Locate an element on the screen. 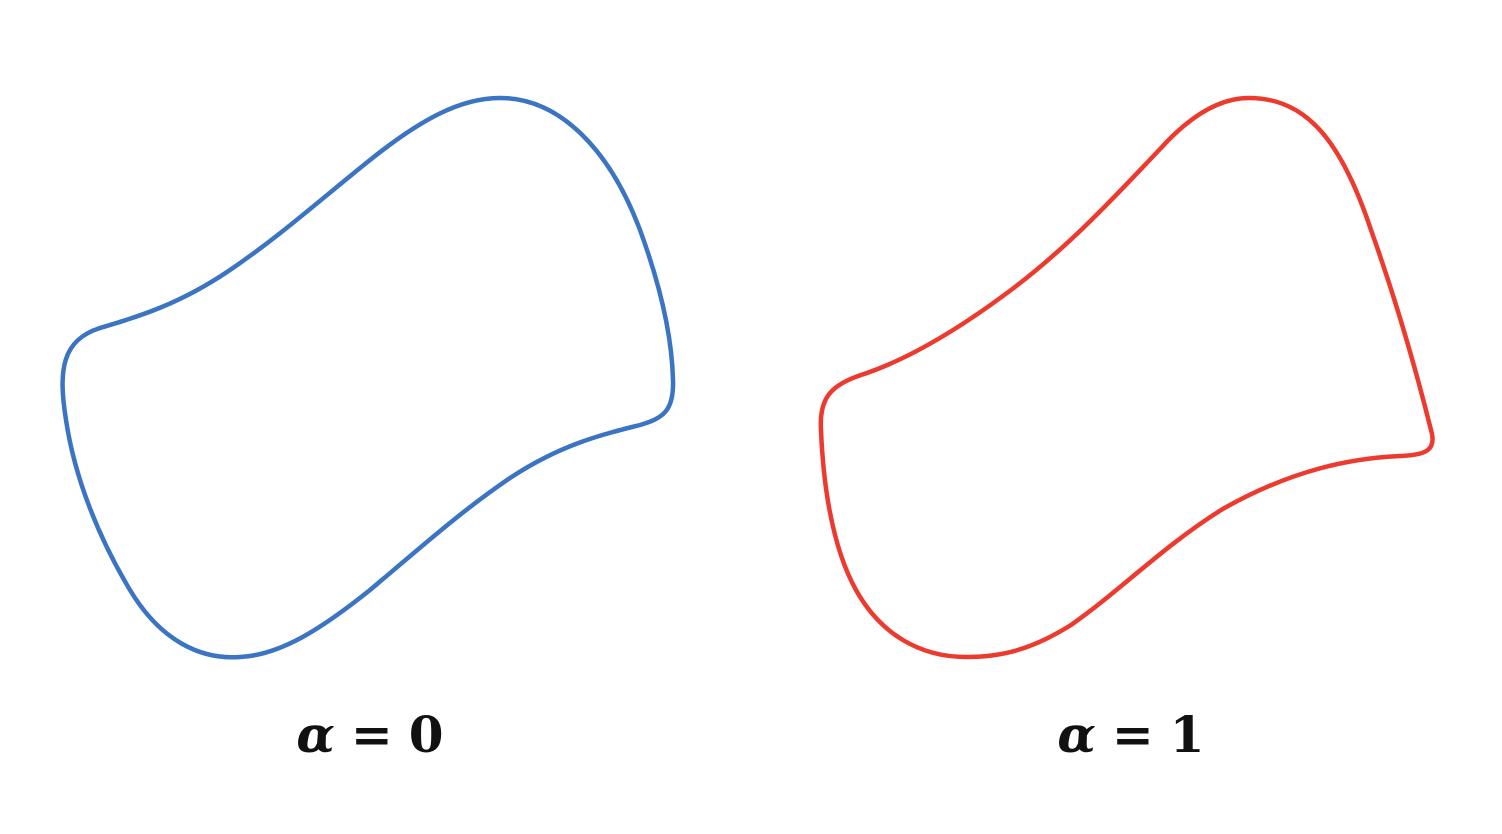 The height and width of the screenshot is (834, 1502). caption-alpha-1: α = 1 is located at coordinates (1131, 735).